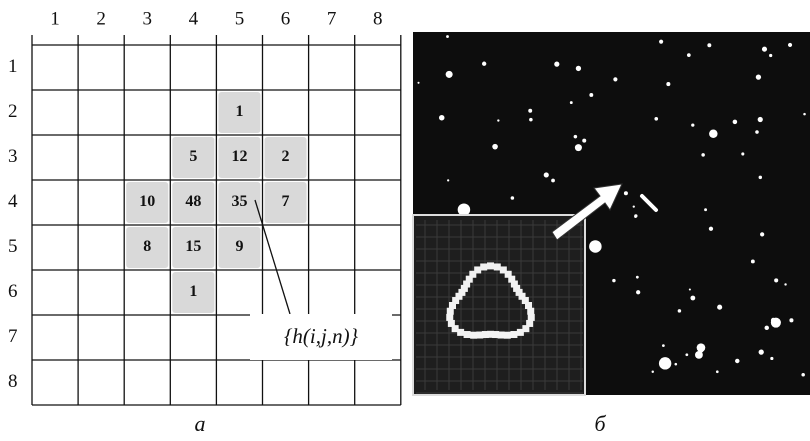 The height and width of the screenshot is (441, 810). Describe the element at coordinates (101, 18) in the screenshot. I see `column-label: 2` at that location.